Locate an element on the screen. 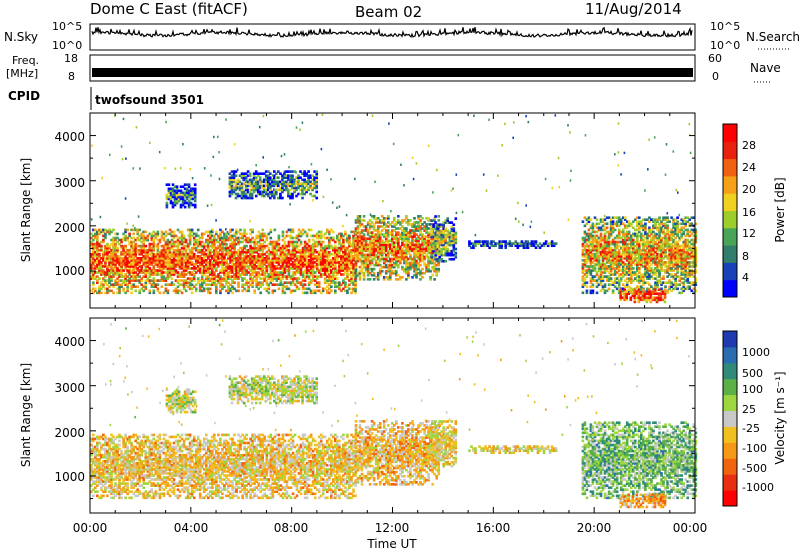 This screenshot has height=554, width=800. beam-label: Beam 02 is located at coordinates (388, 12).